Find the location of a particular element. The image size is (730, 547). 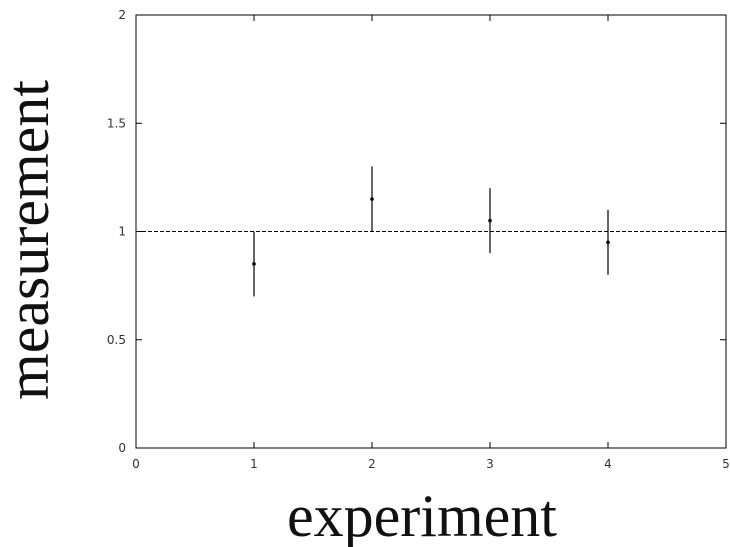

x-tick-label: 4 is located at coordinates (608, 464).